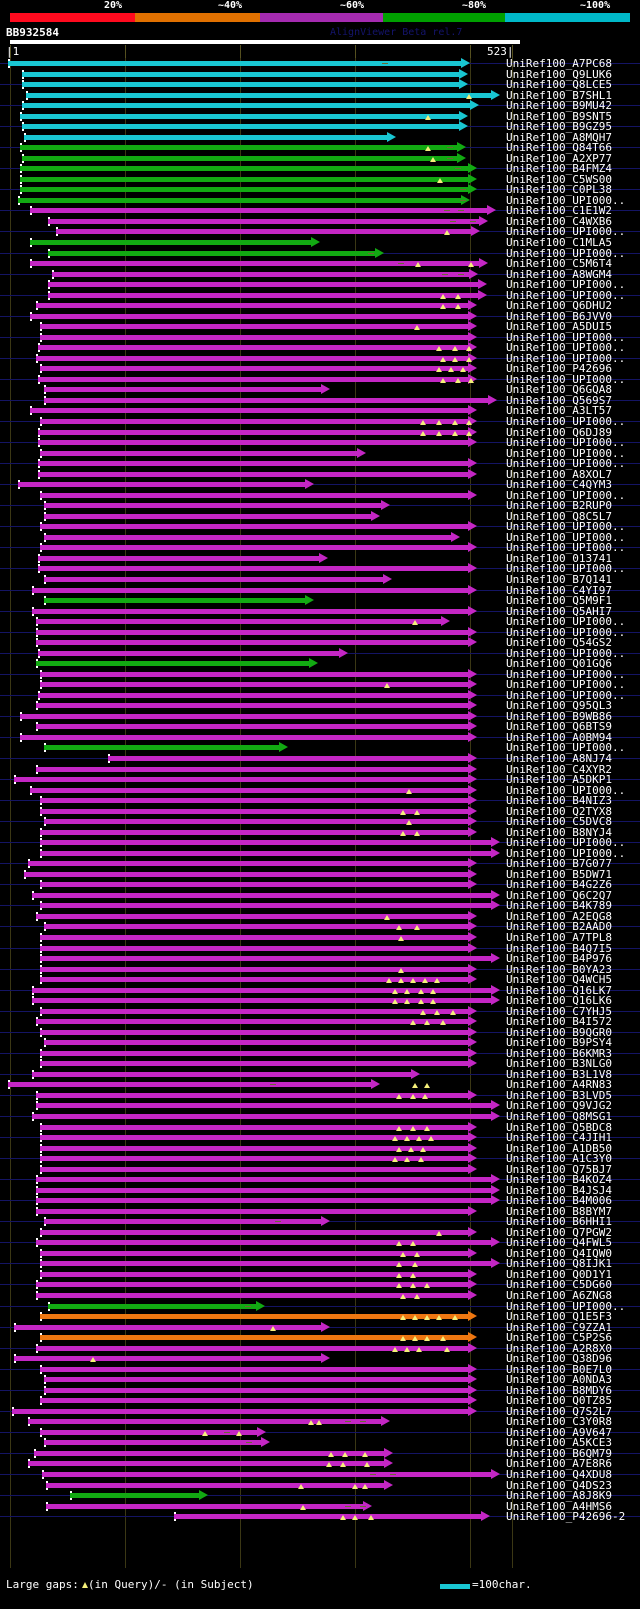  I want to click on hit-label: UniRef100_Q16LK7, so click(559, 990).